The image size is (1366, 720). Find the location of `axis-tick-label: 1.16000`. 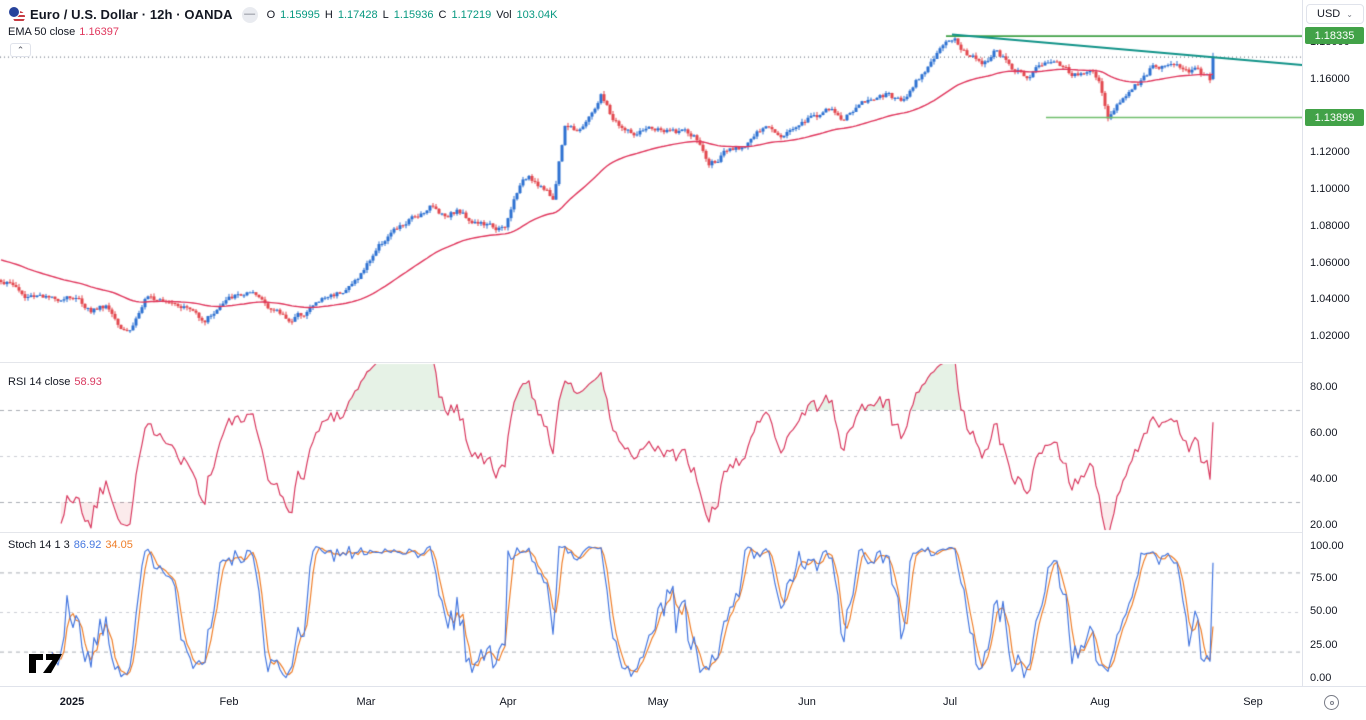

axis-tick-label: 1.16000 is located at coordinates (1330, 79).